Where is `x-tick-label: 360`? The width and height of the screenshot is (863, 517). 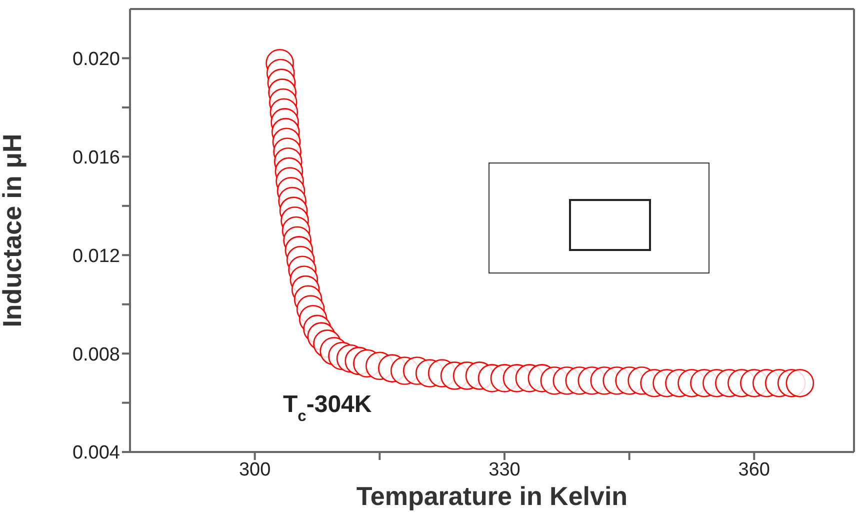
x-tick-label: 360 is located at coordinates (754, 469).